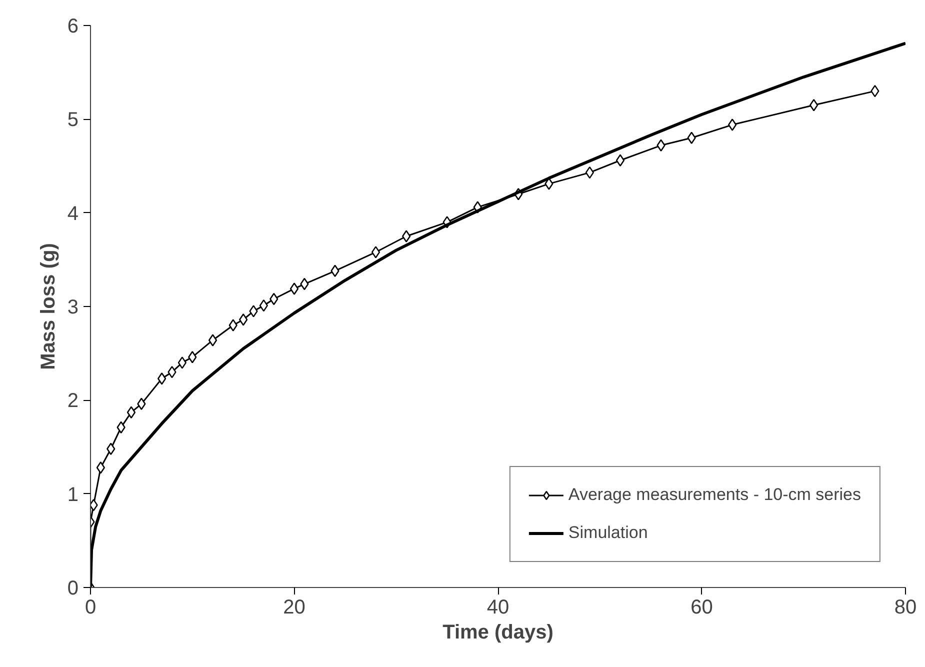  I want to click on x-tick-label: 20, so click(294, 607).